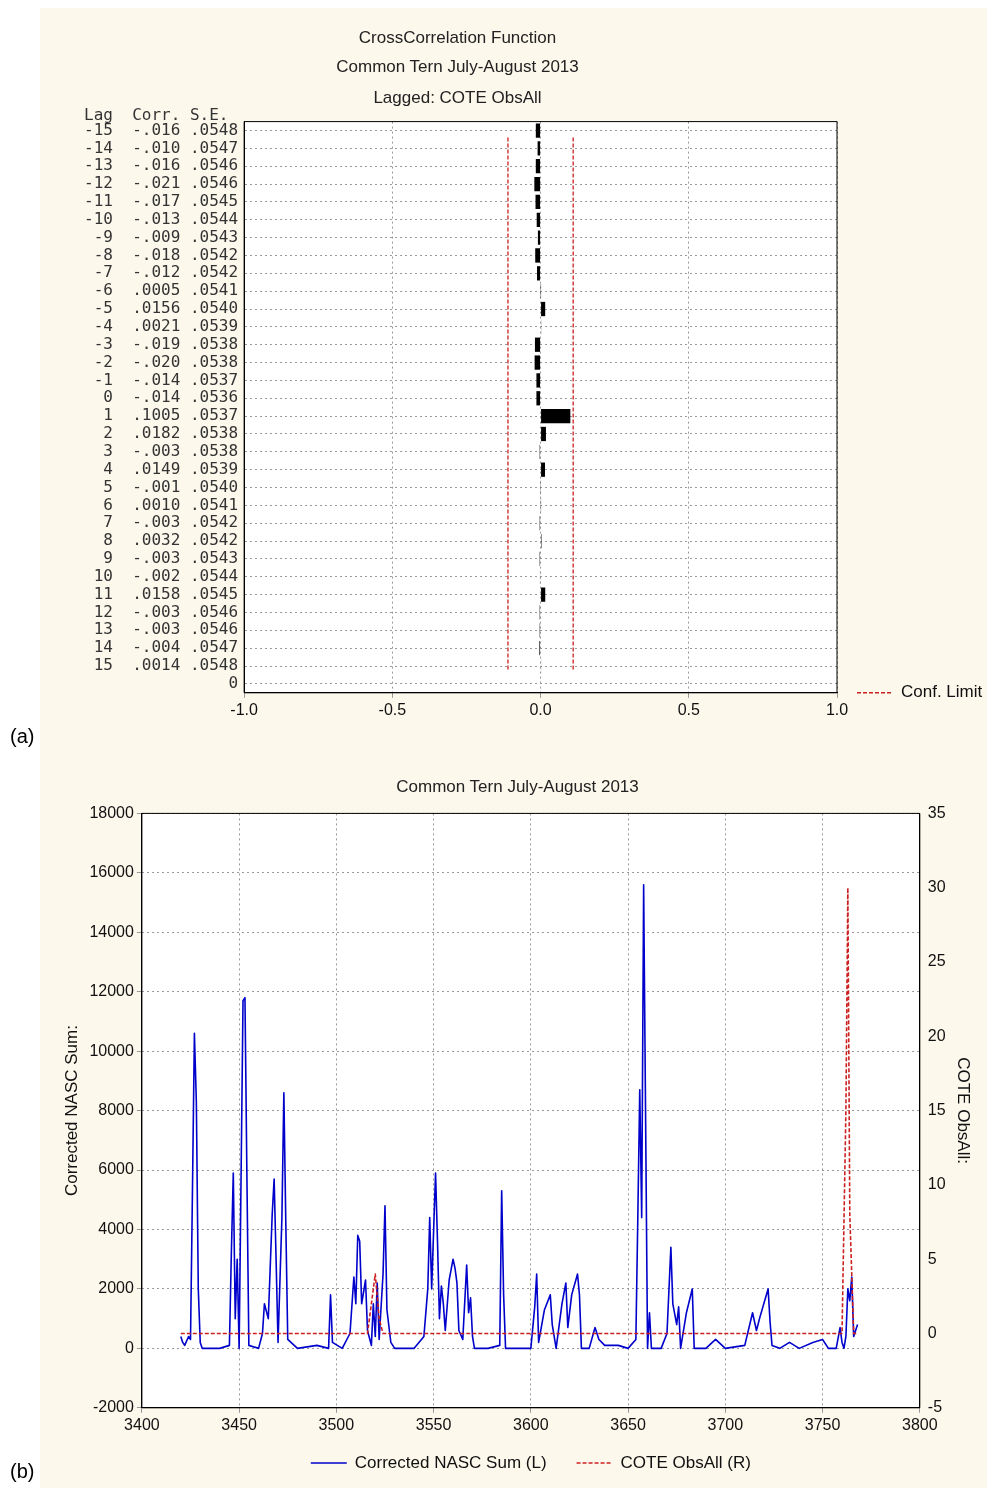 The height and width of the screenshot is (1492, 995). What do you see at coordinates (111, 812) in the screenshot?
I see `y-tick-label: 18000` at bounding box center [111, 812].